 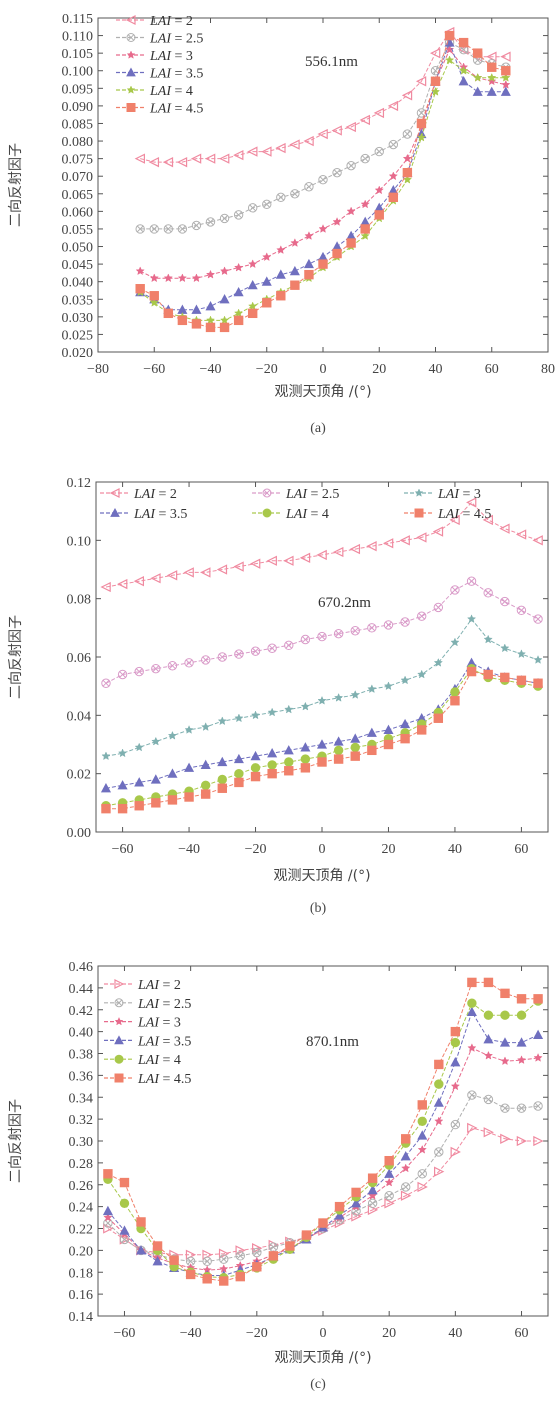 I want to click on y-tick-label: 0.060, so click(x=78, y=212).